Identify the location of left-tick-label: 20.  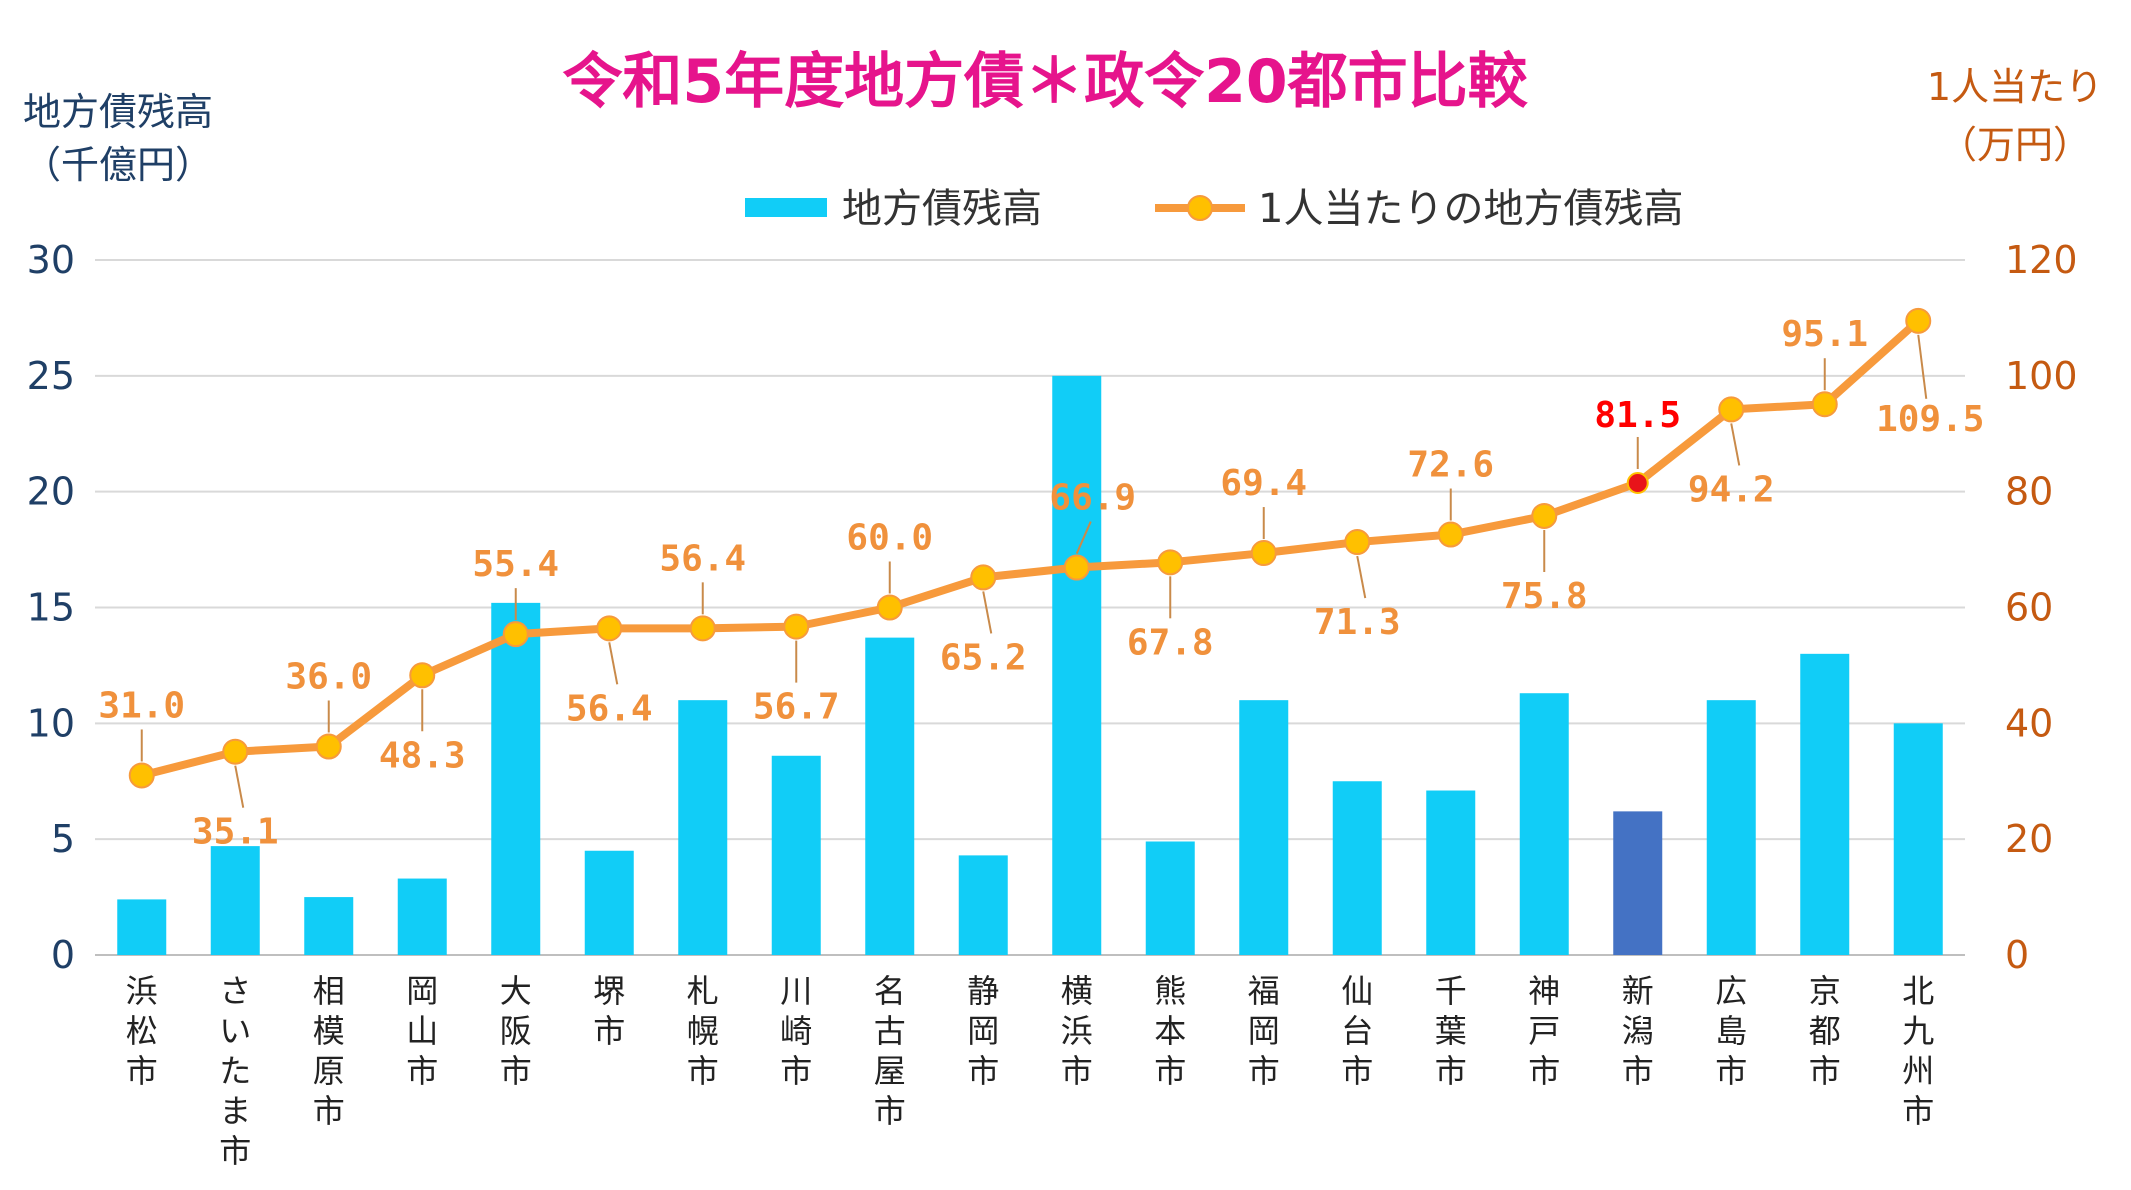
(51, 492).